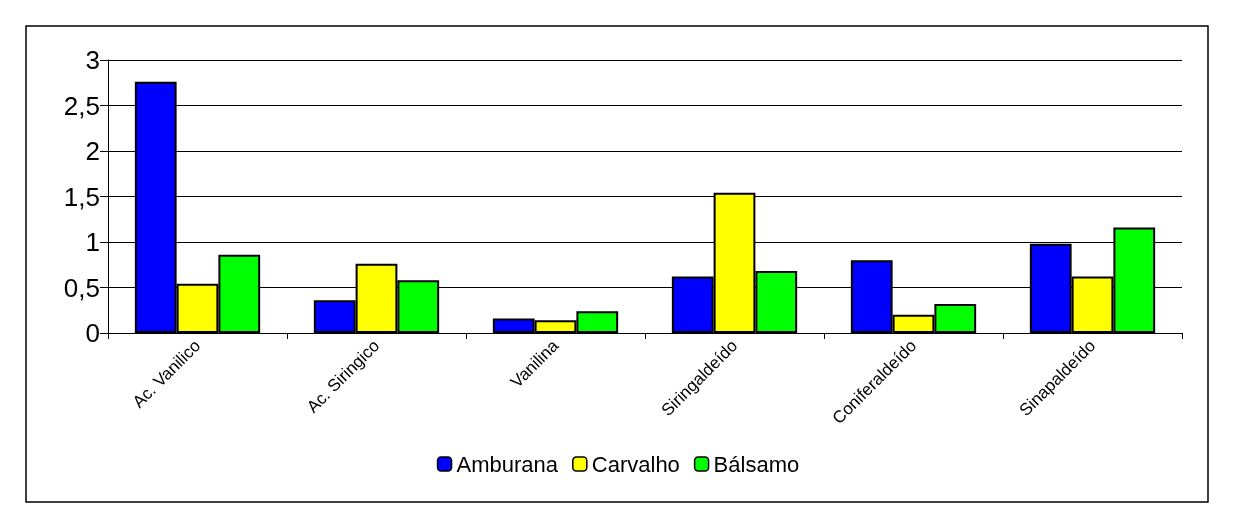 The height and width of the screenshot is (528, 1236). What do you see at coordinates (635, 464) in the screenshot?
I see `legend-label: Carvalho` at bounding box center [635, 464].